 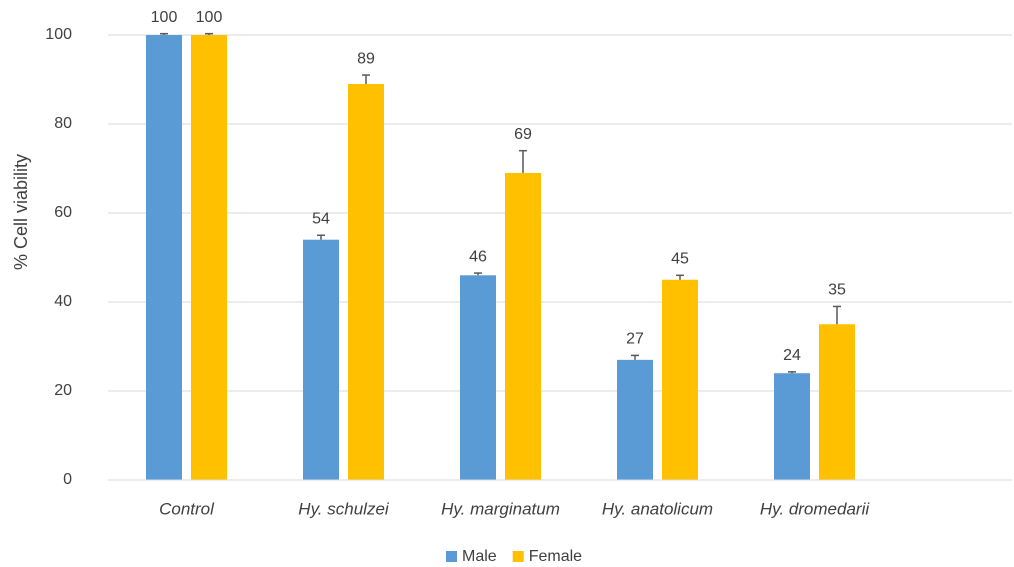 What do you see at coordinates (366, 58) in the screenshot?
I see `data-label: 89` at bounding box center [366, 58].